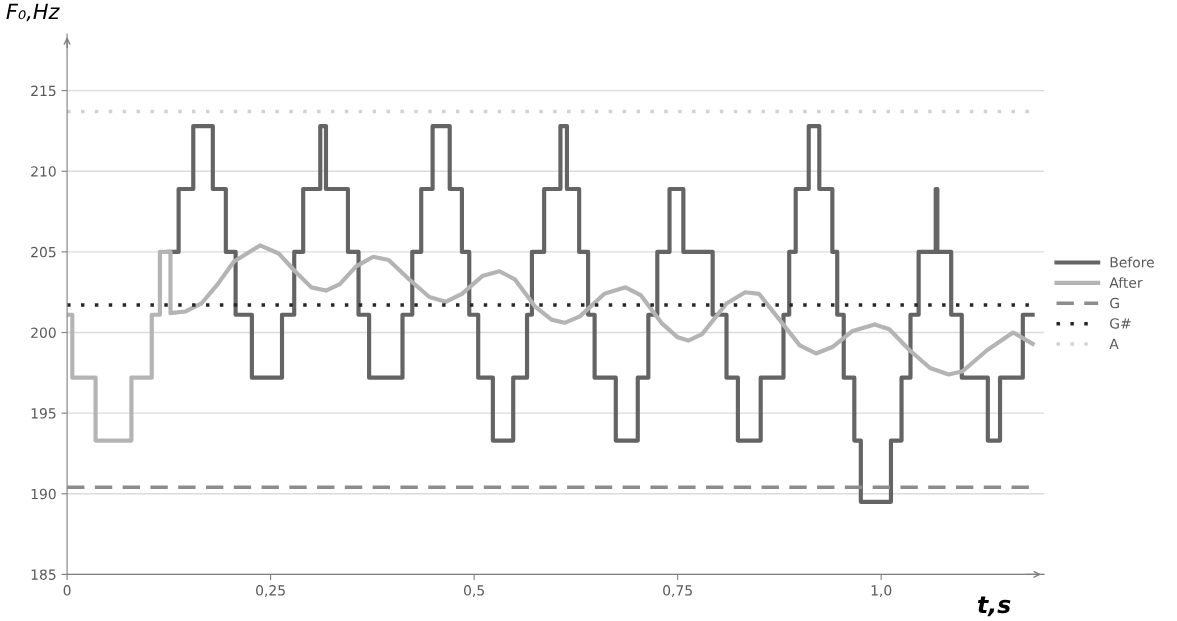  What do you see at coordinates (1126, 282) in the screenshot?
I see `legend-label: After` at bounding box center [1126, 282].